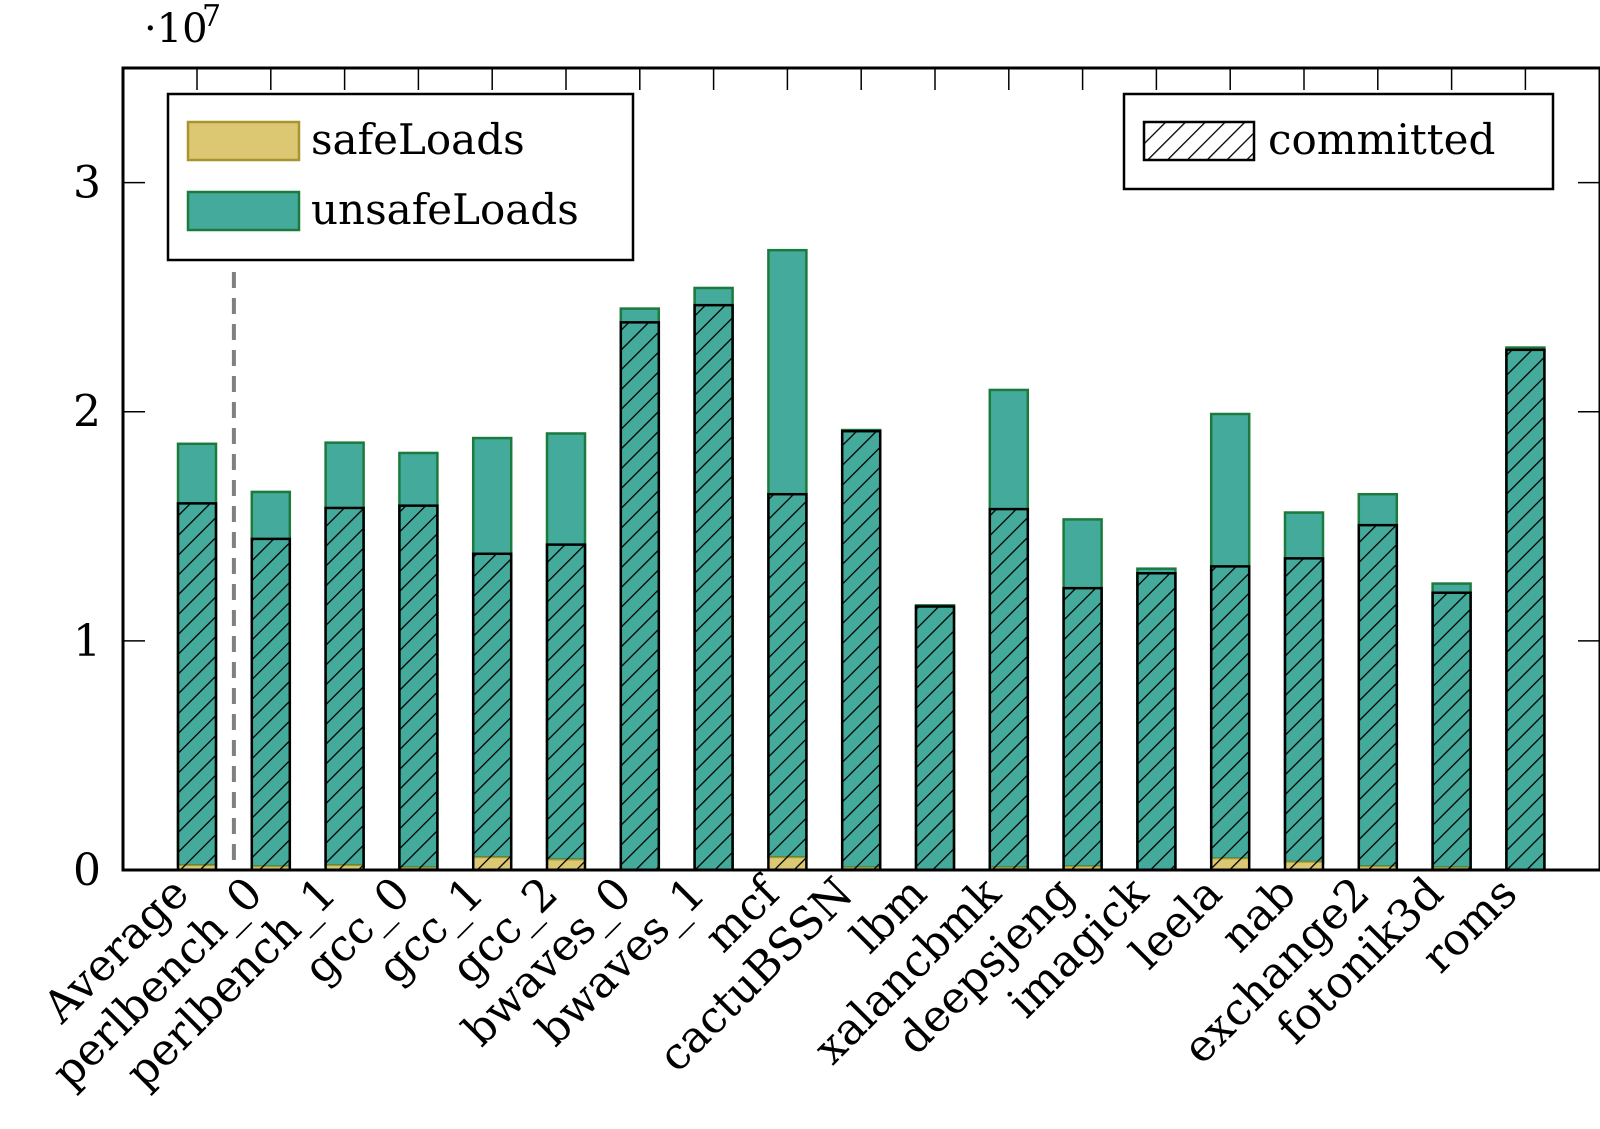 Image resolution: width=1600 pixels, height=1129 pixels. Describe the element at coordinates (87, 641) in the screenshot. I see `y-tick-label: 1` at that location.